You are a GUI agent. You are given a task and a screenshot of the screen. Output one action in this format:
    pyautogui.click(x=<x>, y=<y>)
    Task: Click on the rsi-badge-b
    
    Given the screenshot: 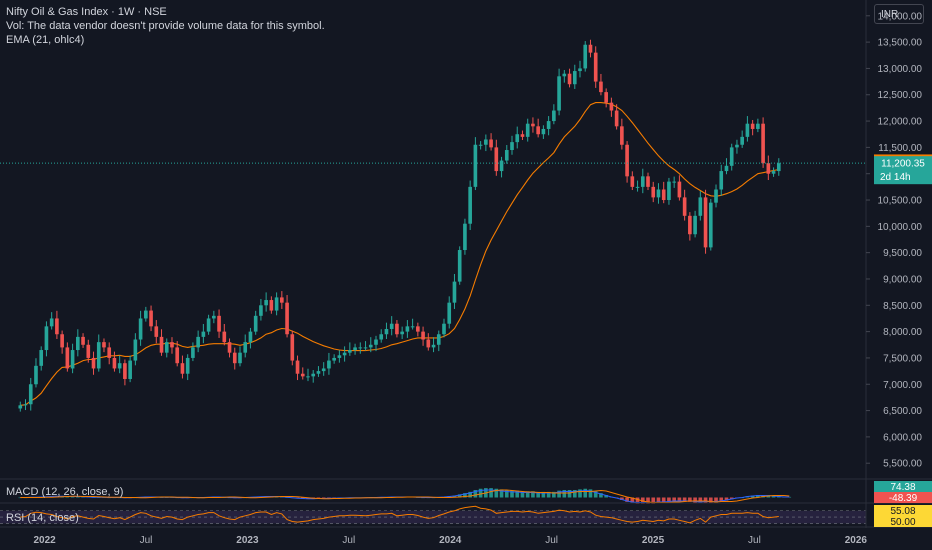 What is the action you would take?
    pyautogui.click(x=903, y=521)
    